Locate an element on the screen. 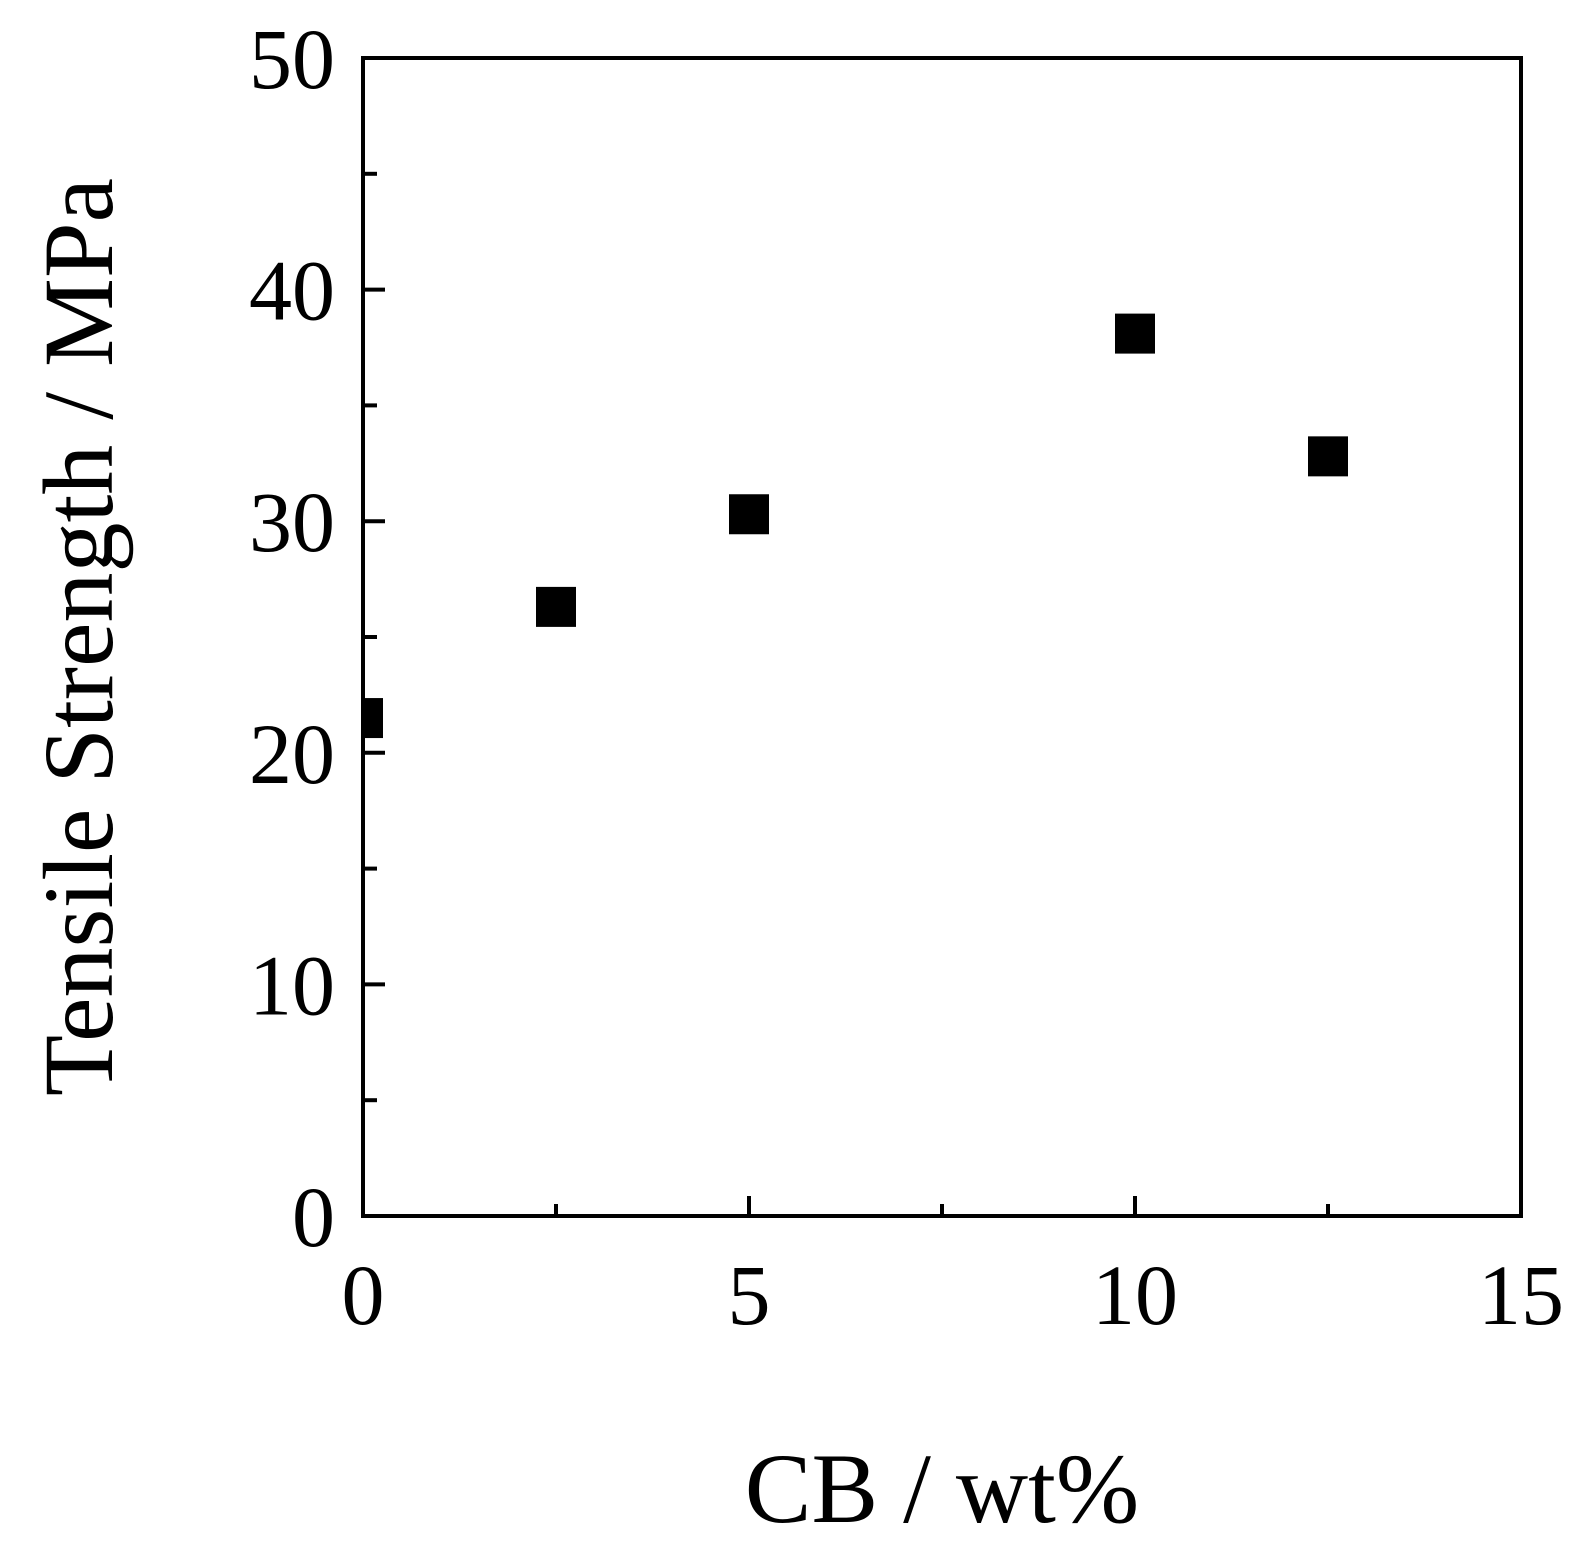 The width and height of the screenshot is (1588, 1546). x-tick-label: 5 is located at coordinates (749, 1295).